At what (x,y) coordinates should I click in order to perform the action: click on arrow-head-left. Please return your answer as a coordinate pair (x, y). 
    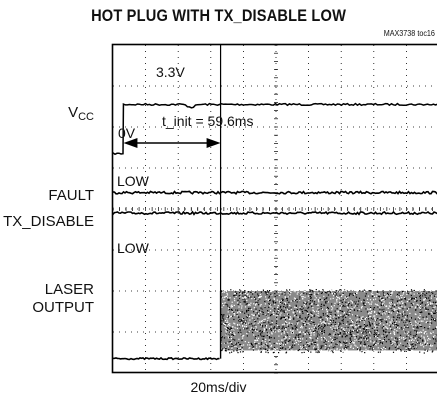
    Looking at the image, I should click on (130, 143).